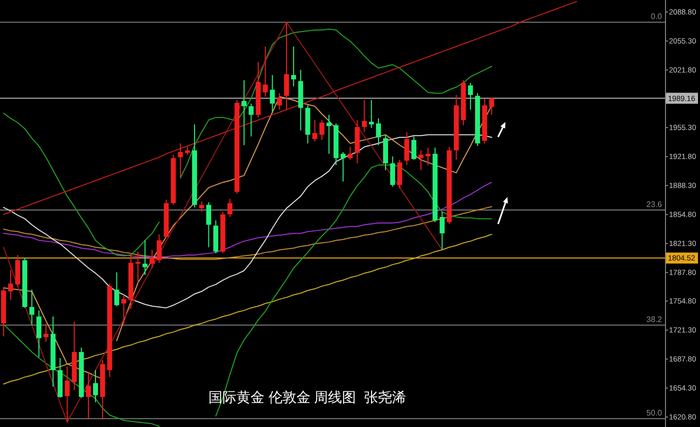  I want to click on annotations: 国际黄金 伦敦金 周线图 张尧浠, so click(307, 397).